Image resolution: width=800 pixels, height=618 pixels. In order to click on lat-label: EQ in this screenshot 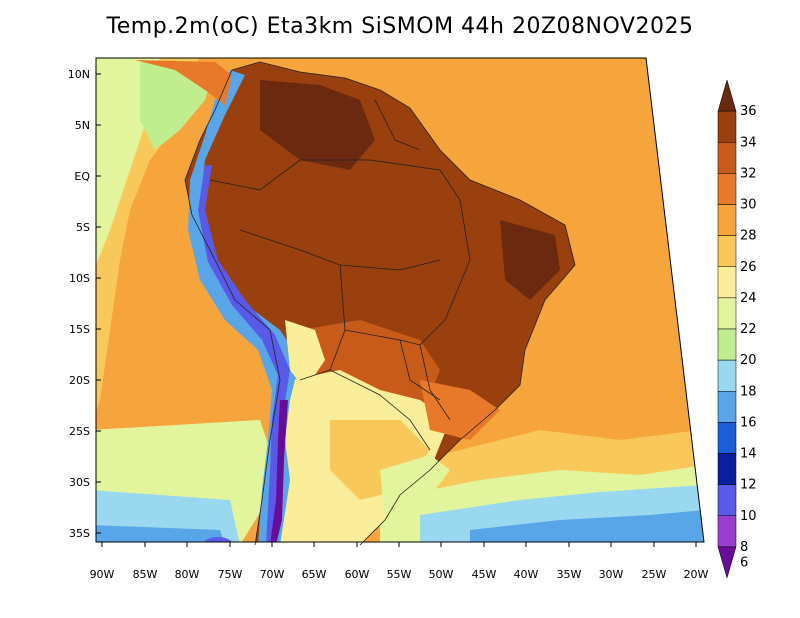, I will do `click(82, 176)`.